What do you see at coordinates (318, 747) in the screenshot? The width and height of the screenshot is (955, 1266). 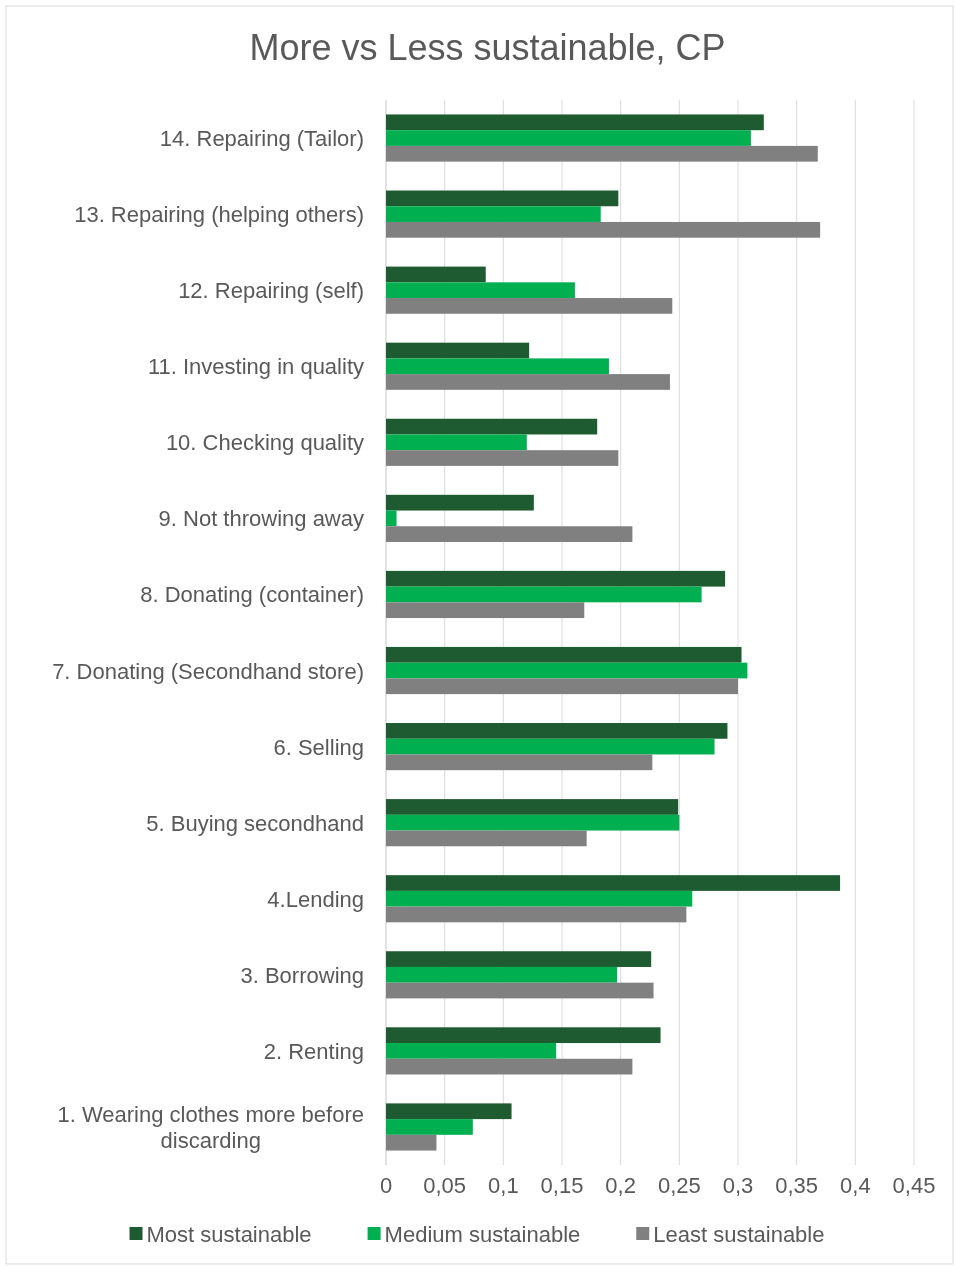 I see `y-tick-label: 6. Selling` at bounding box center [318, 747].